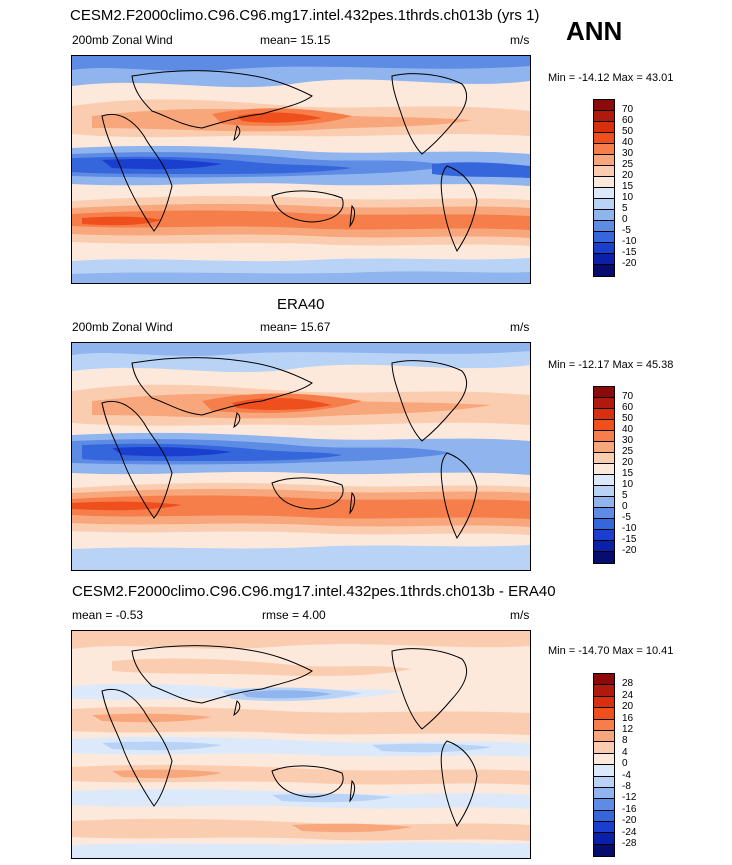 This screenshot has width=732, height=865. What do you see at coordinates (628, 120) in the screenshot?
I see `panel-1-level: 60` at bounding box center [628, 120].